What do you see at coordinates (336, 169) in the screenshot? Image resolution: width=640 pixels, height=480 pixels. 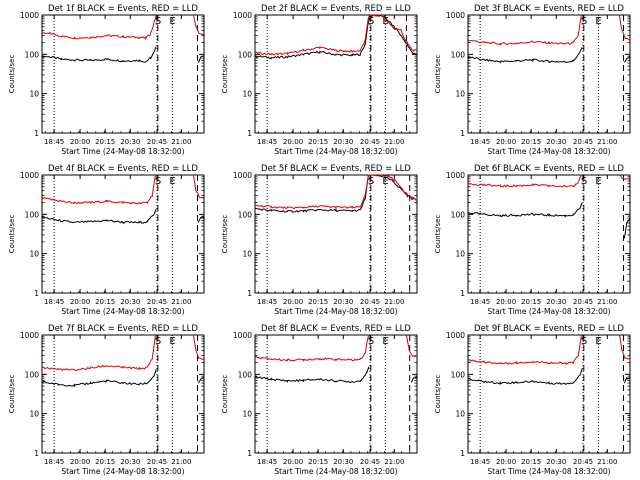 I see `panel-title: Det 5f BLACK = Events, RED = LLD` at bounding box center [336, 169].